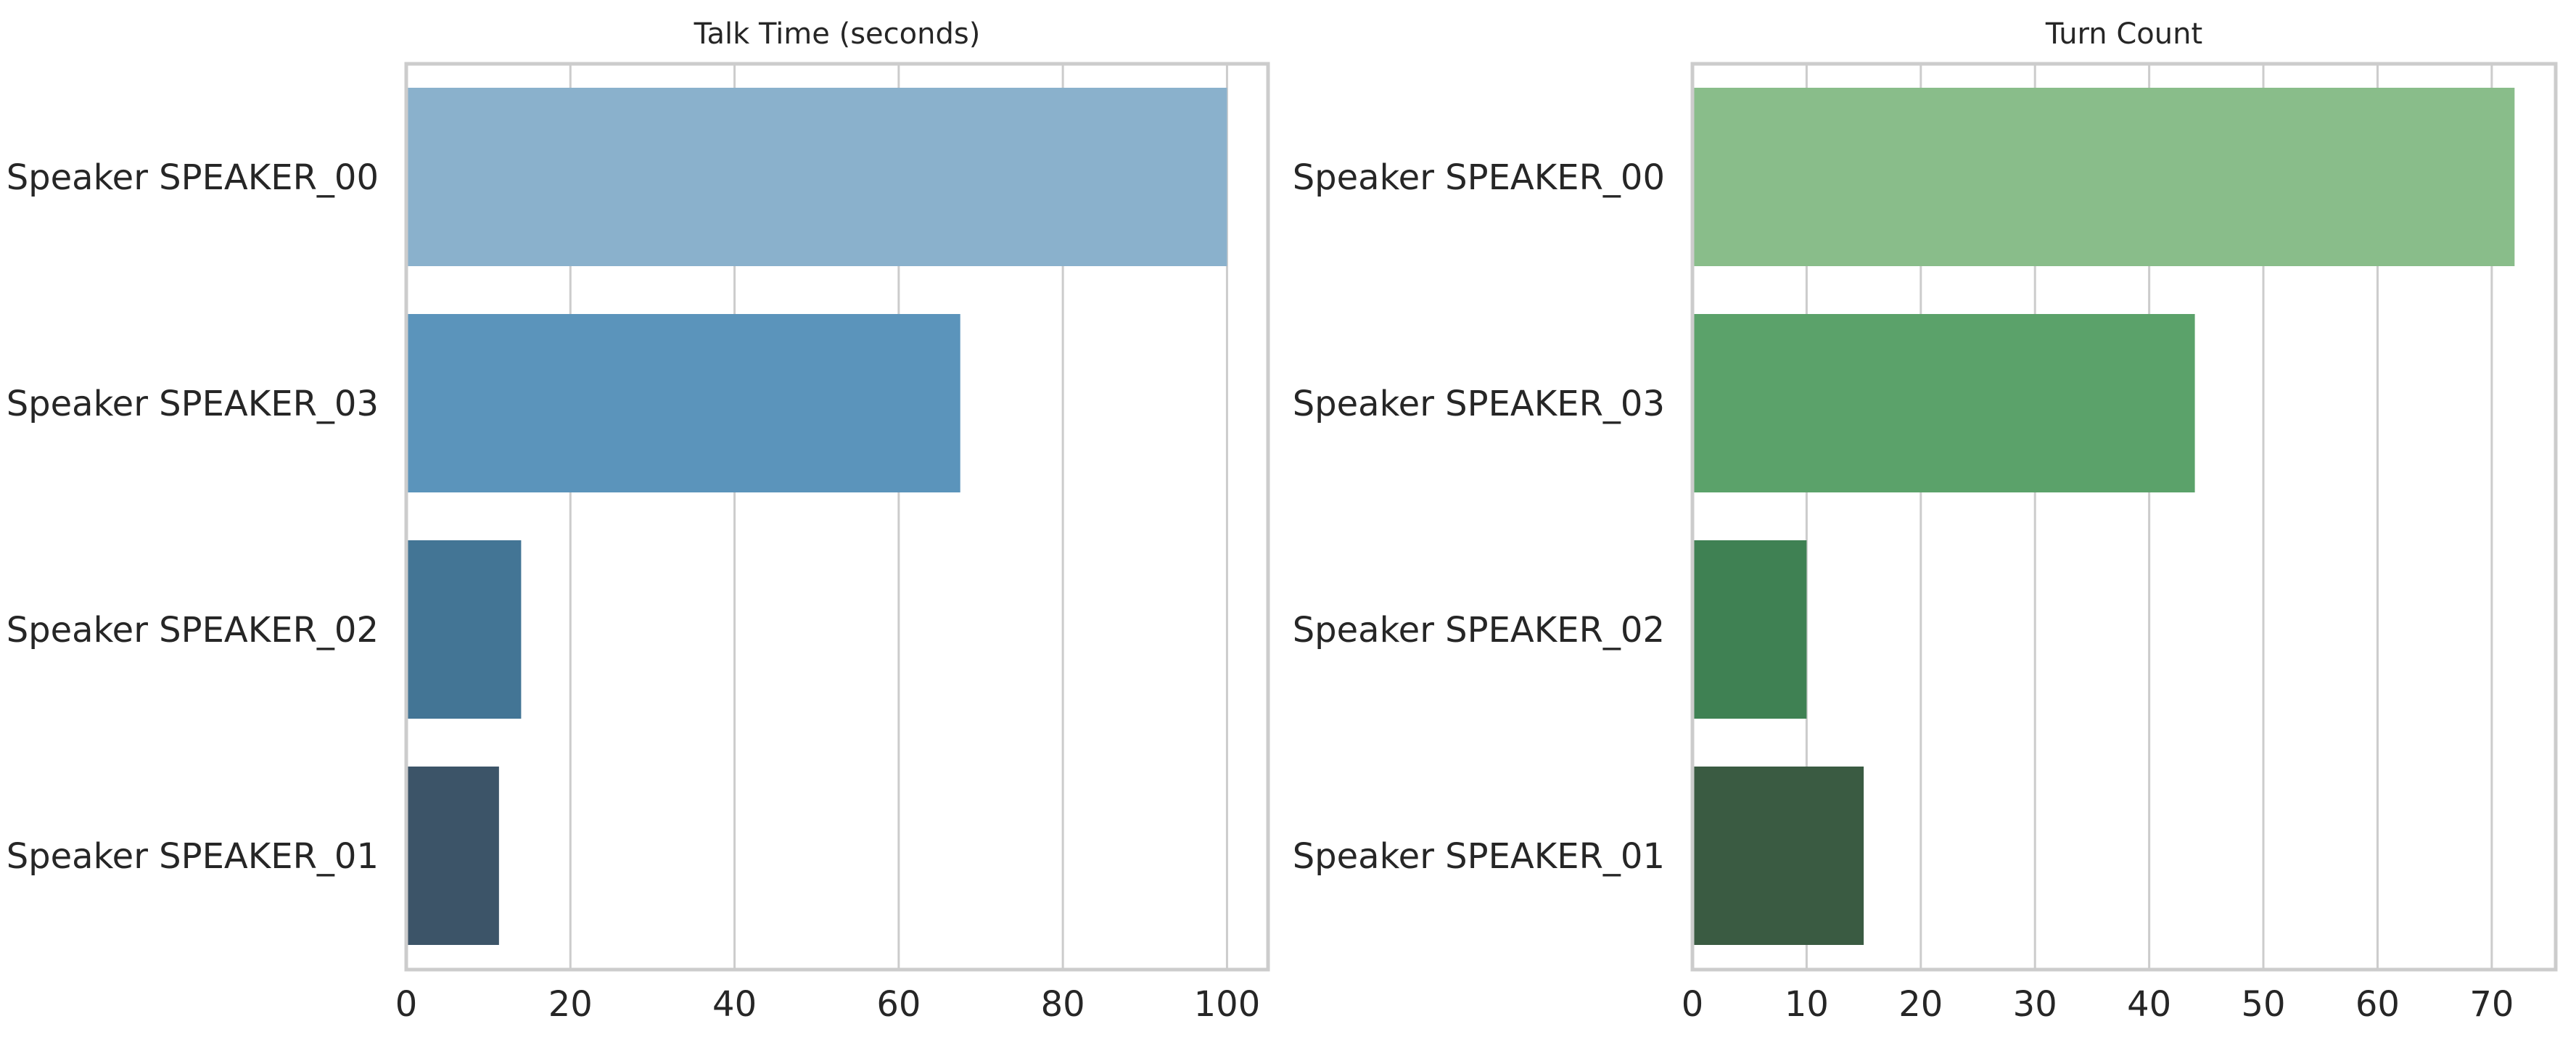 This screenshot has height=1053, width=2576. I want to click on chart-title: Turn Count, so click(2123, 34).